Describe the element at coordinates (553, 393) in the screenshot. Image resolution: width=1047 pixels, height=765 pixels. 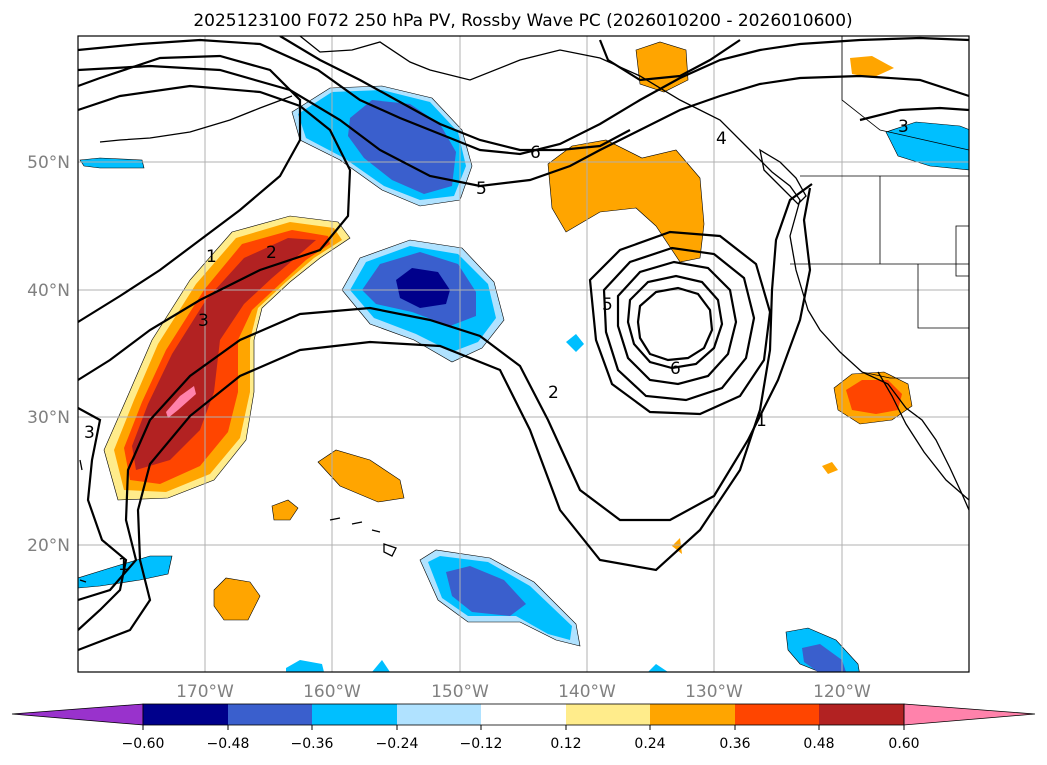
I see `contour-label-c2-mid: 2` at that location.